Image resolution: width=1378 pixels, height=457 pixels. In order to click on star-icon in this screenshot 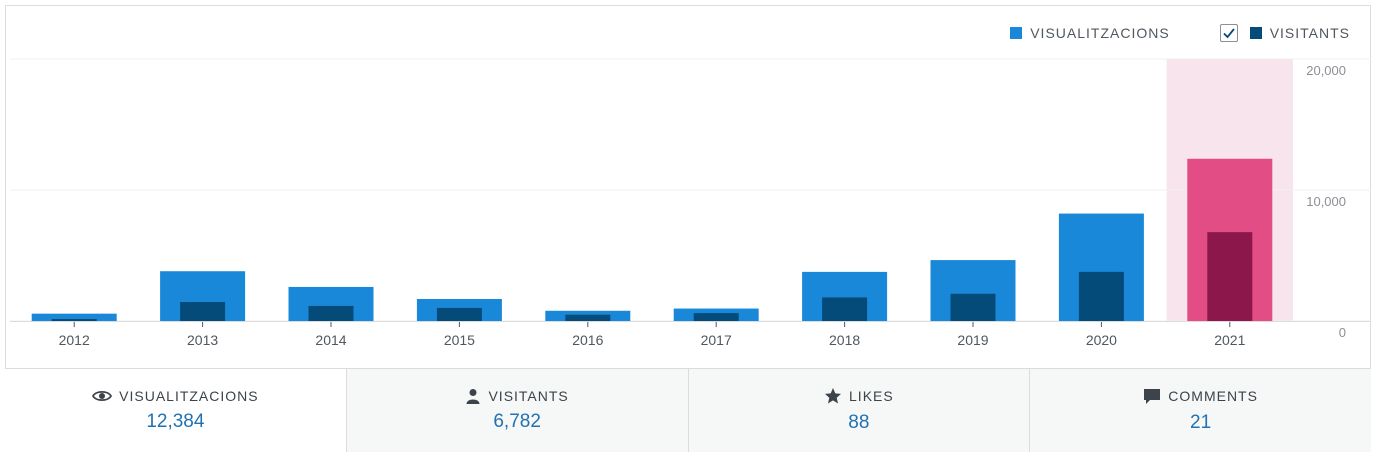, I will do `click(833, 396)`.